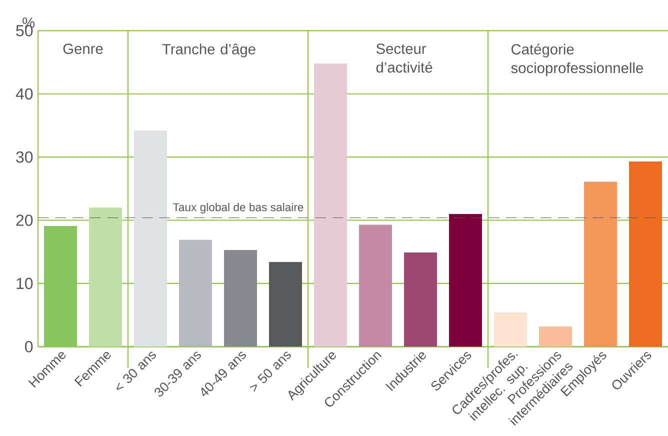  What do you see at coordinates (577, 60) in the screenshot?
I see `annotation: Catégorie socioprofessionnelle` at bounding box center [577, 60].